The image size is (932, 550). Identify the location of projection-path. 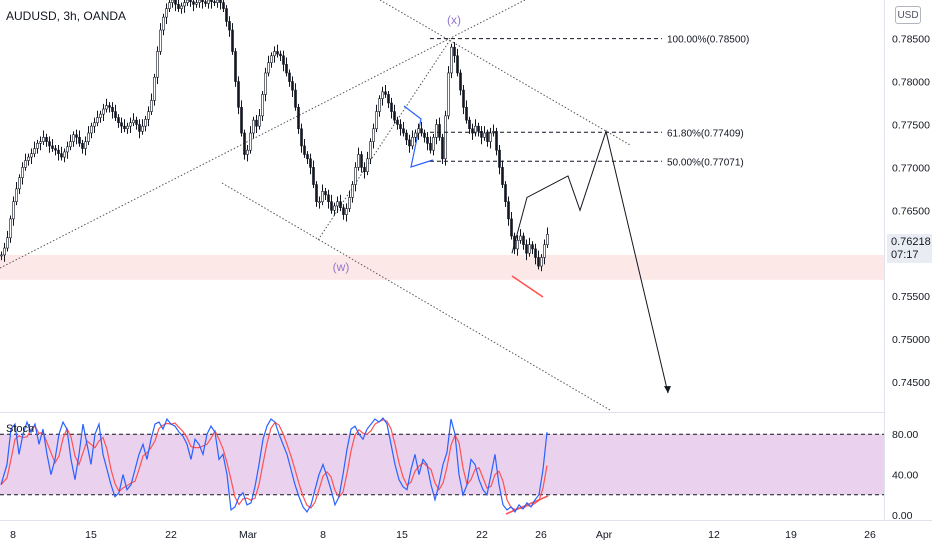
(590, 261).